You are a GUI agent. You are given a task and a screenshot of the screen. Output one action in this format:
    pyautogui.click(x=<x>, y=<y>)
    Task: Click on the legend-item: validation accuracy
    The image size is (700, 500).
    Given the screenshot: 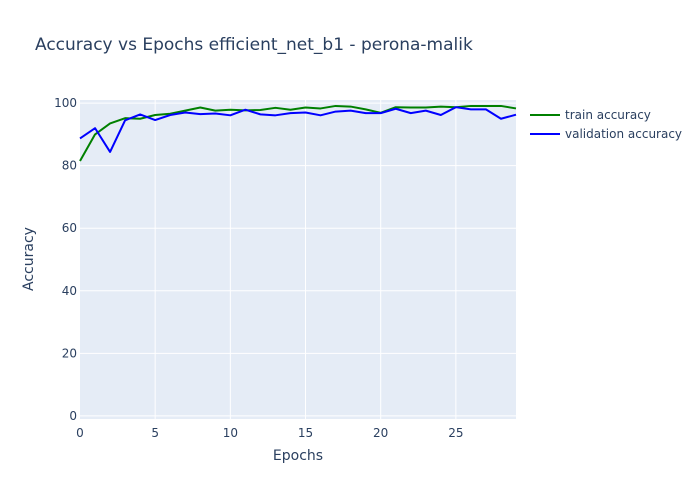 What is the action you would take?
    pyautogui.click(x=606, y=134)
    